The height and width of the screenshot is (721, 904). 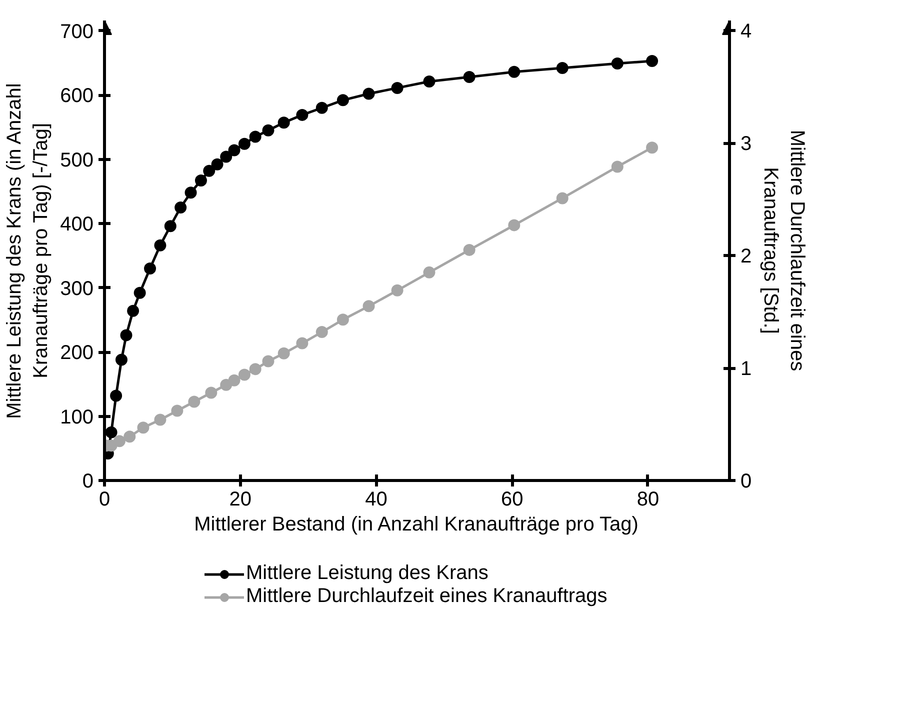 I want to click on legend-label: Mittlere Leistung des Krans, so click(x=367, y=573).